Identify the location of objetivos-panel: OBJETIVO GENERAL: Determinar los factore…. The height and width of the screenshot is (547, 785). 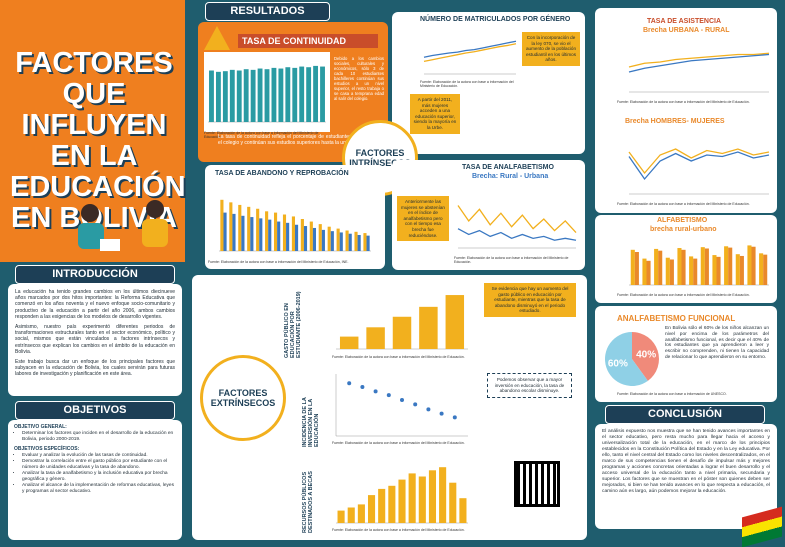
(95, 480).